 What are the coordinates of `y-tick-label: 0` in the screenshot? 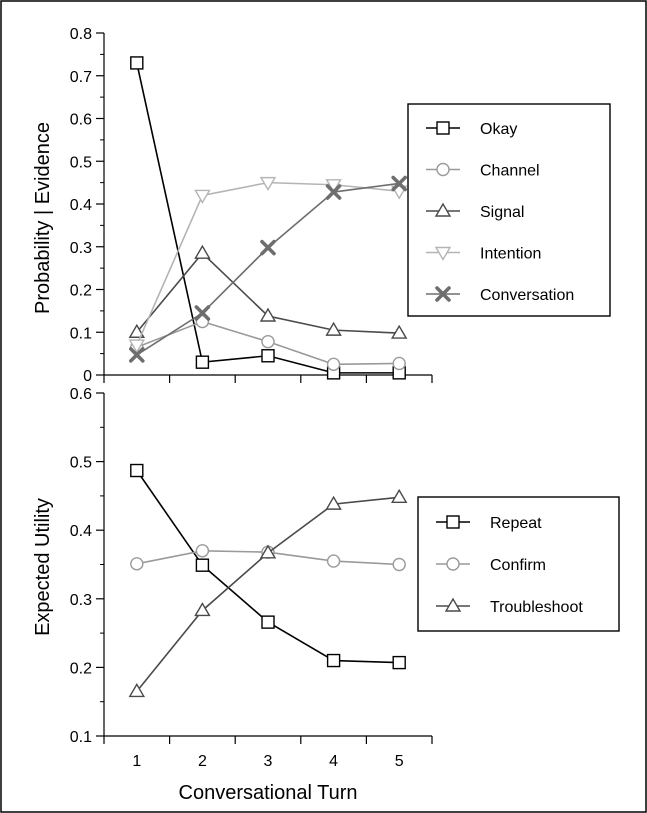 It's located at (87, 376).